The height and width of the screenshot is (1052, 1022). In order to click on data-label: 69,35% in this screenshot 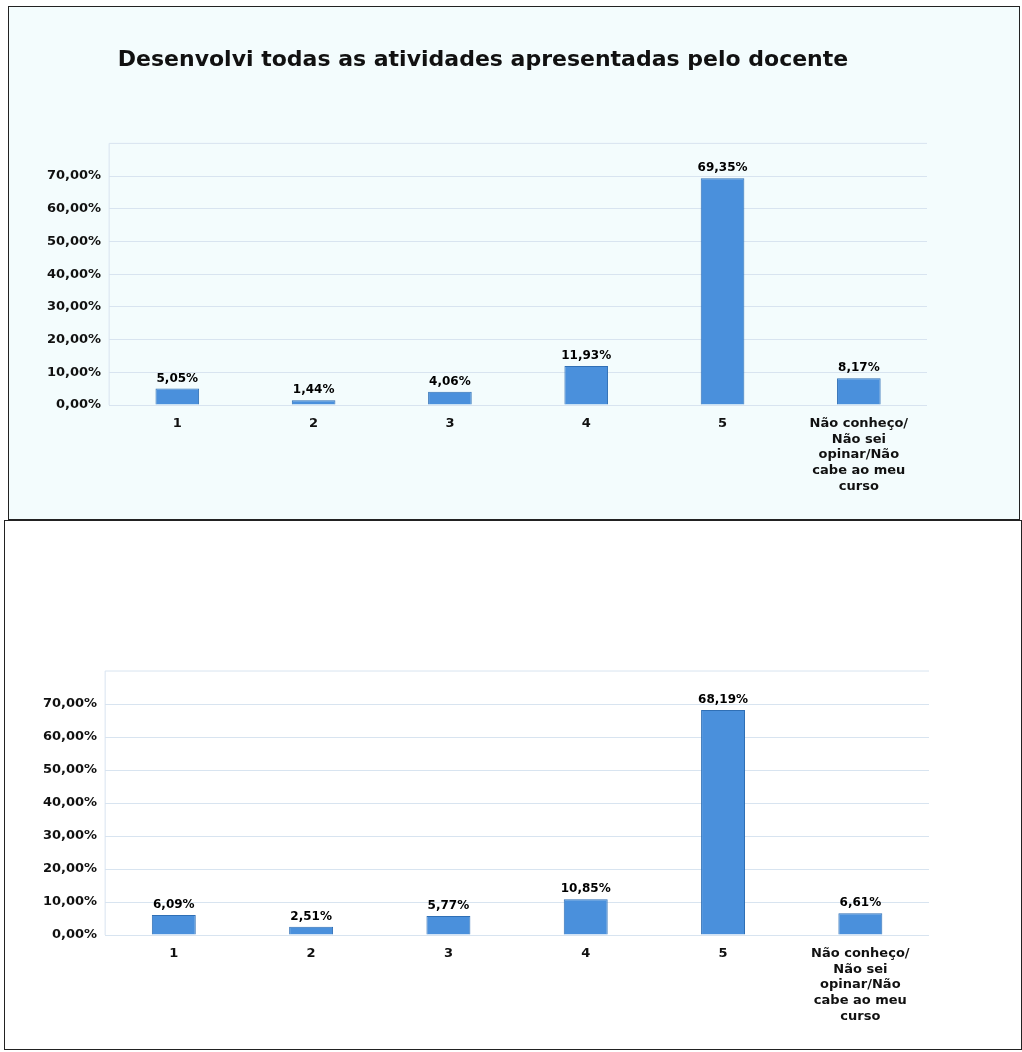, I will do `click(722, 167)`.